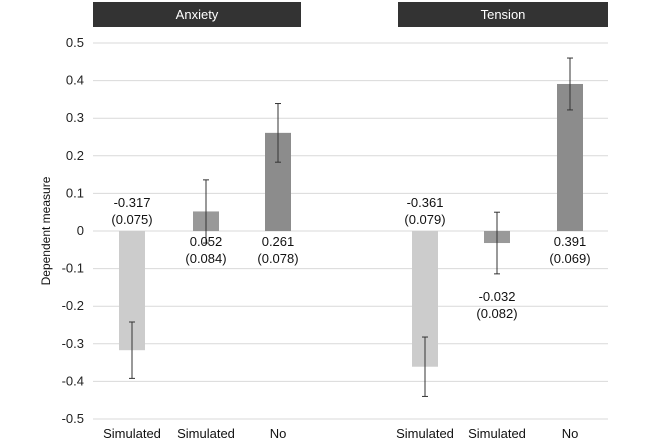 The image size is (660, 439). What do you see at coordinates (425, 202) in the screenshot?
I see `data-label: -0.361` at bounding box center [425, 202].